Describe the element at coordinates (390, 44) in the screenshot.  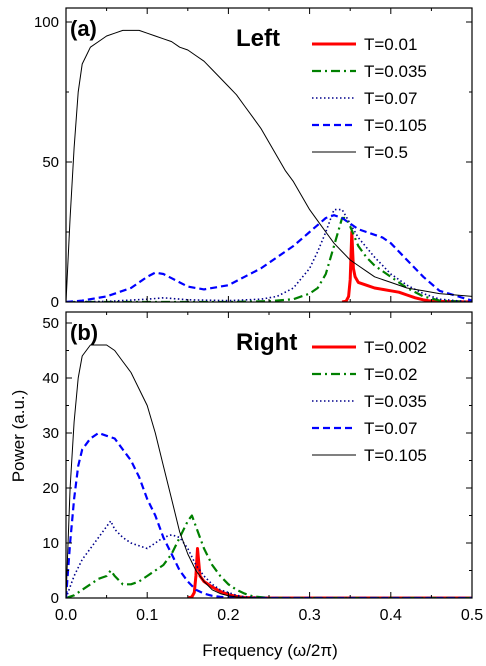
I see `panel-a-legend-label-0: T=0.01` at that location.